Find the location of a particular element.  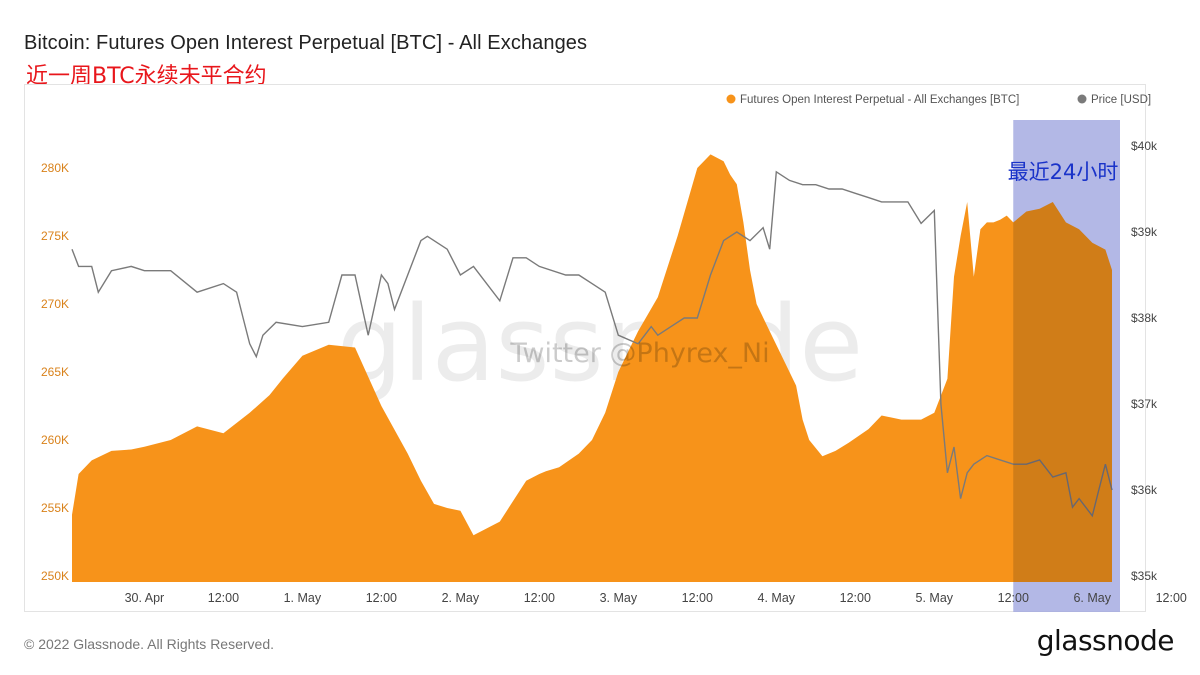

right-tick-label: $39k is located at coordinates (1144, 232).